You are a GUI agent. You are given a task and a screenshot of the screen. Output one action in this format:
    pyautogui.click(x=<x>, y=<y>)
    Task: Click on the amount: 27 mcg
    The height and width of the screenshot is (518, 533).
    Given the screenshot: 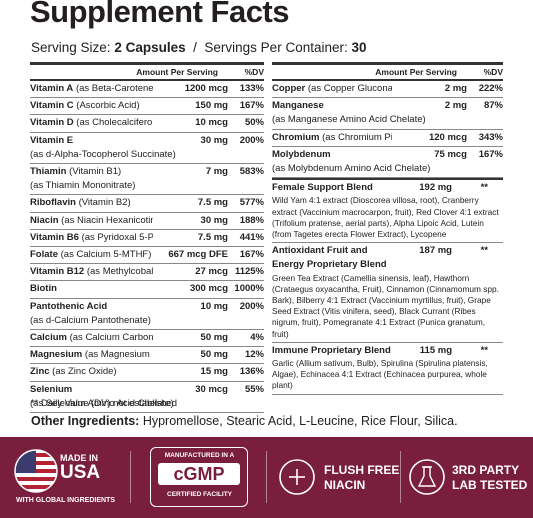 What is the action you would take?
    pyautogui.click(x=211, y=272)
    